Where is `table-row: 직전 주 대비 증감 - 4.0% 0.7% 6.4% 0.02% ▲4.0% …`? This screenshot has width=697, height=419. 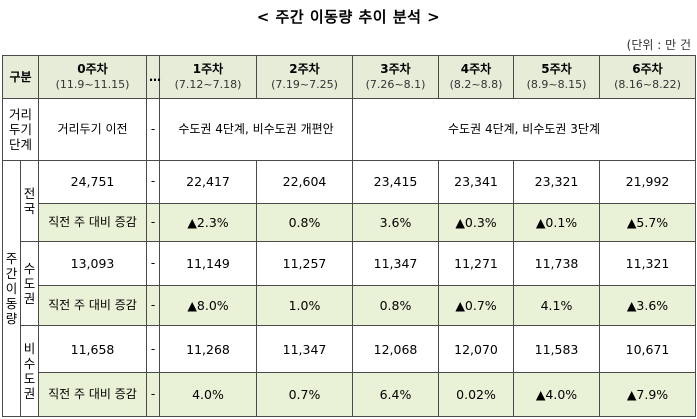
table-row: 직전 주 대비 증감 - 4.0% 0.7% 6.4% 0.02% ▲4.0% … is located at coordinates (349, 394).